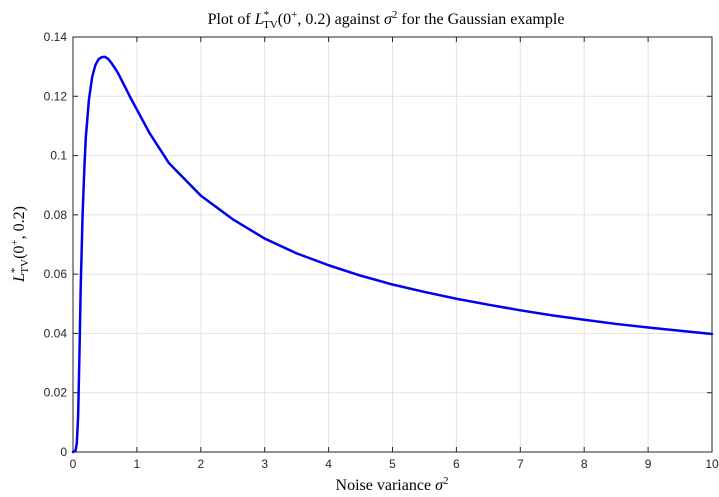 Image resolution: width=719 pixels, height=497 pixels. I want to click on x-tick-label: 3, so click(264, 464).